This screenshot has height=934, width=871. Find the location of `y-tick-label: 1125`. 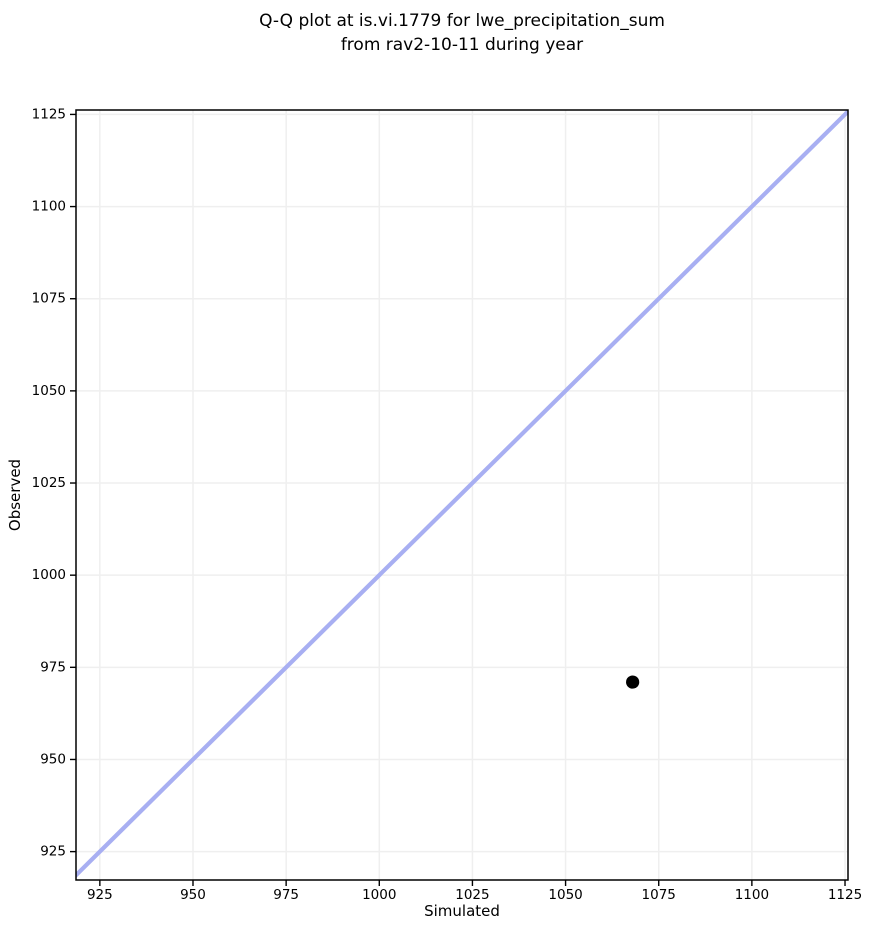

y-tick-label: 1125 is located at coordinates (49, 114).